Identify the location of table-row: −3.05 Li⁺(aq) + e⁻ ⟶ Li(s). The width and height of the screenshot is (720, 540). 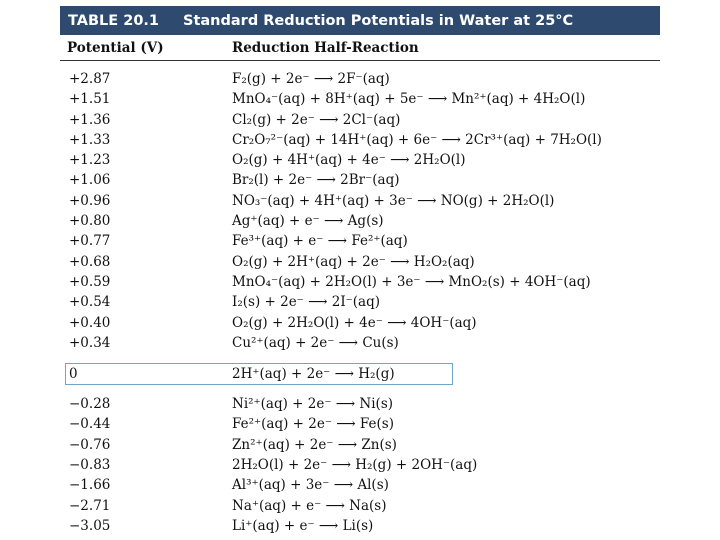
(360, 526).